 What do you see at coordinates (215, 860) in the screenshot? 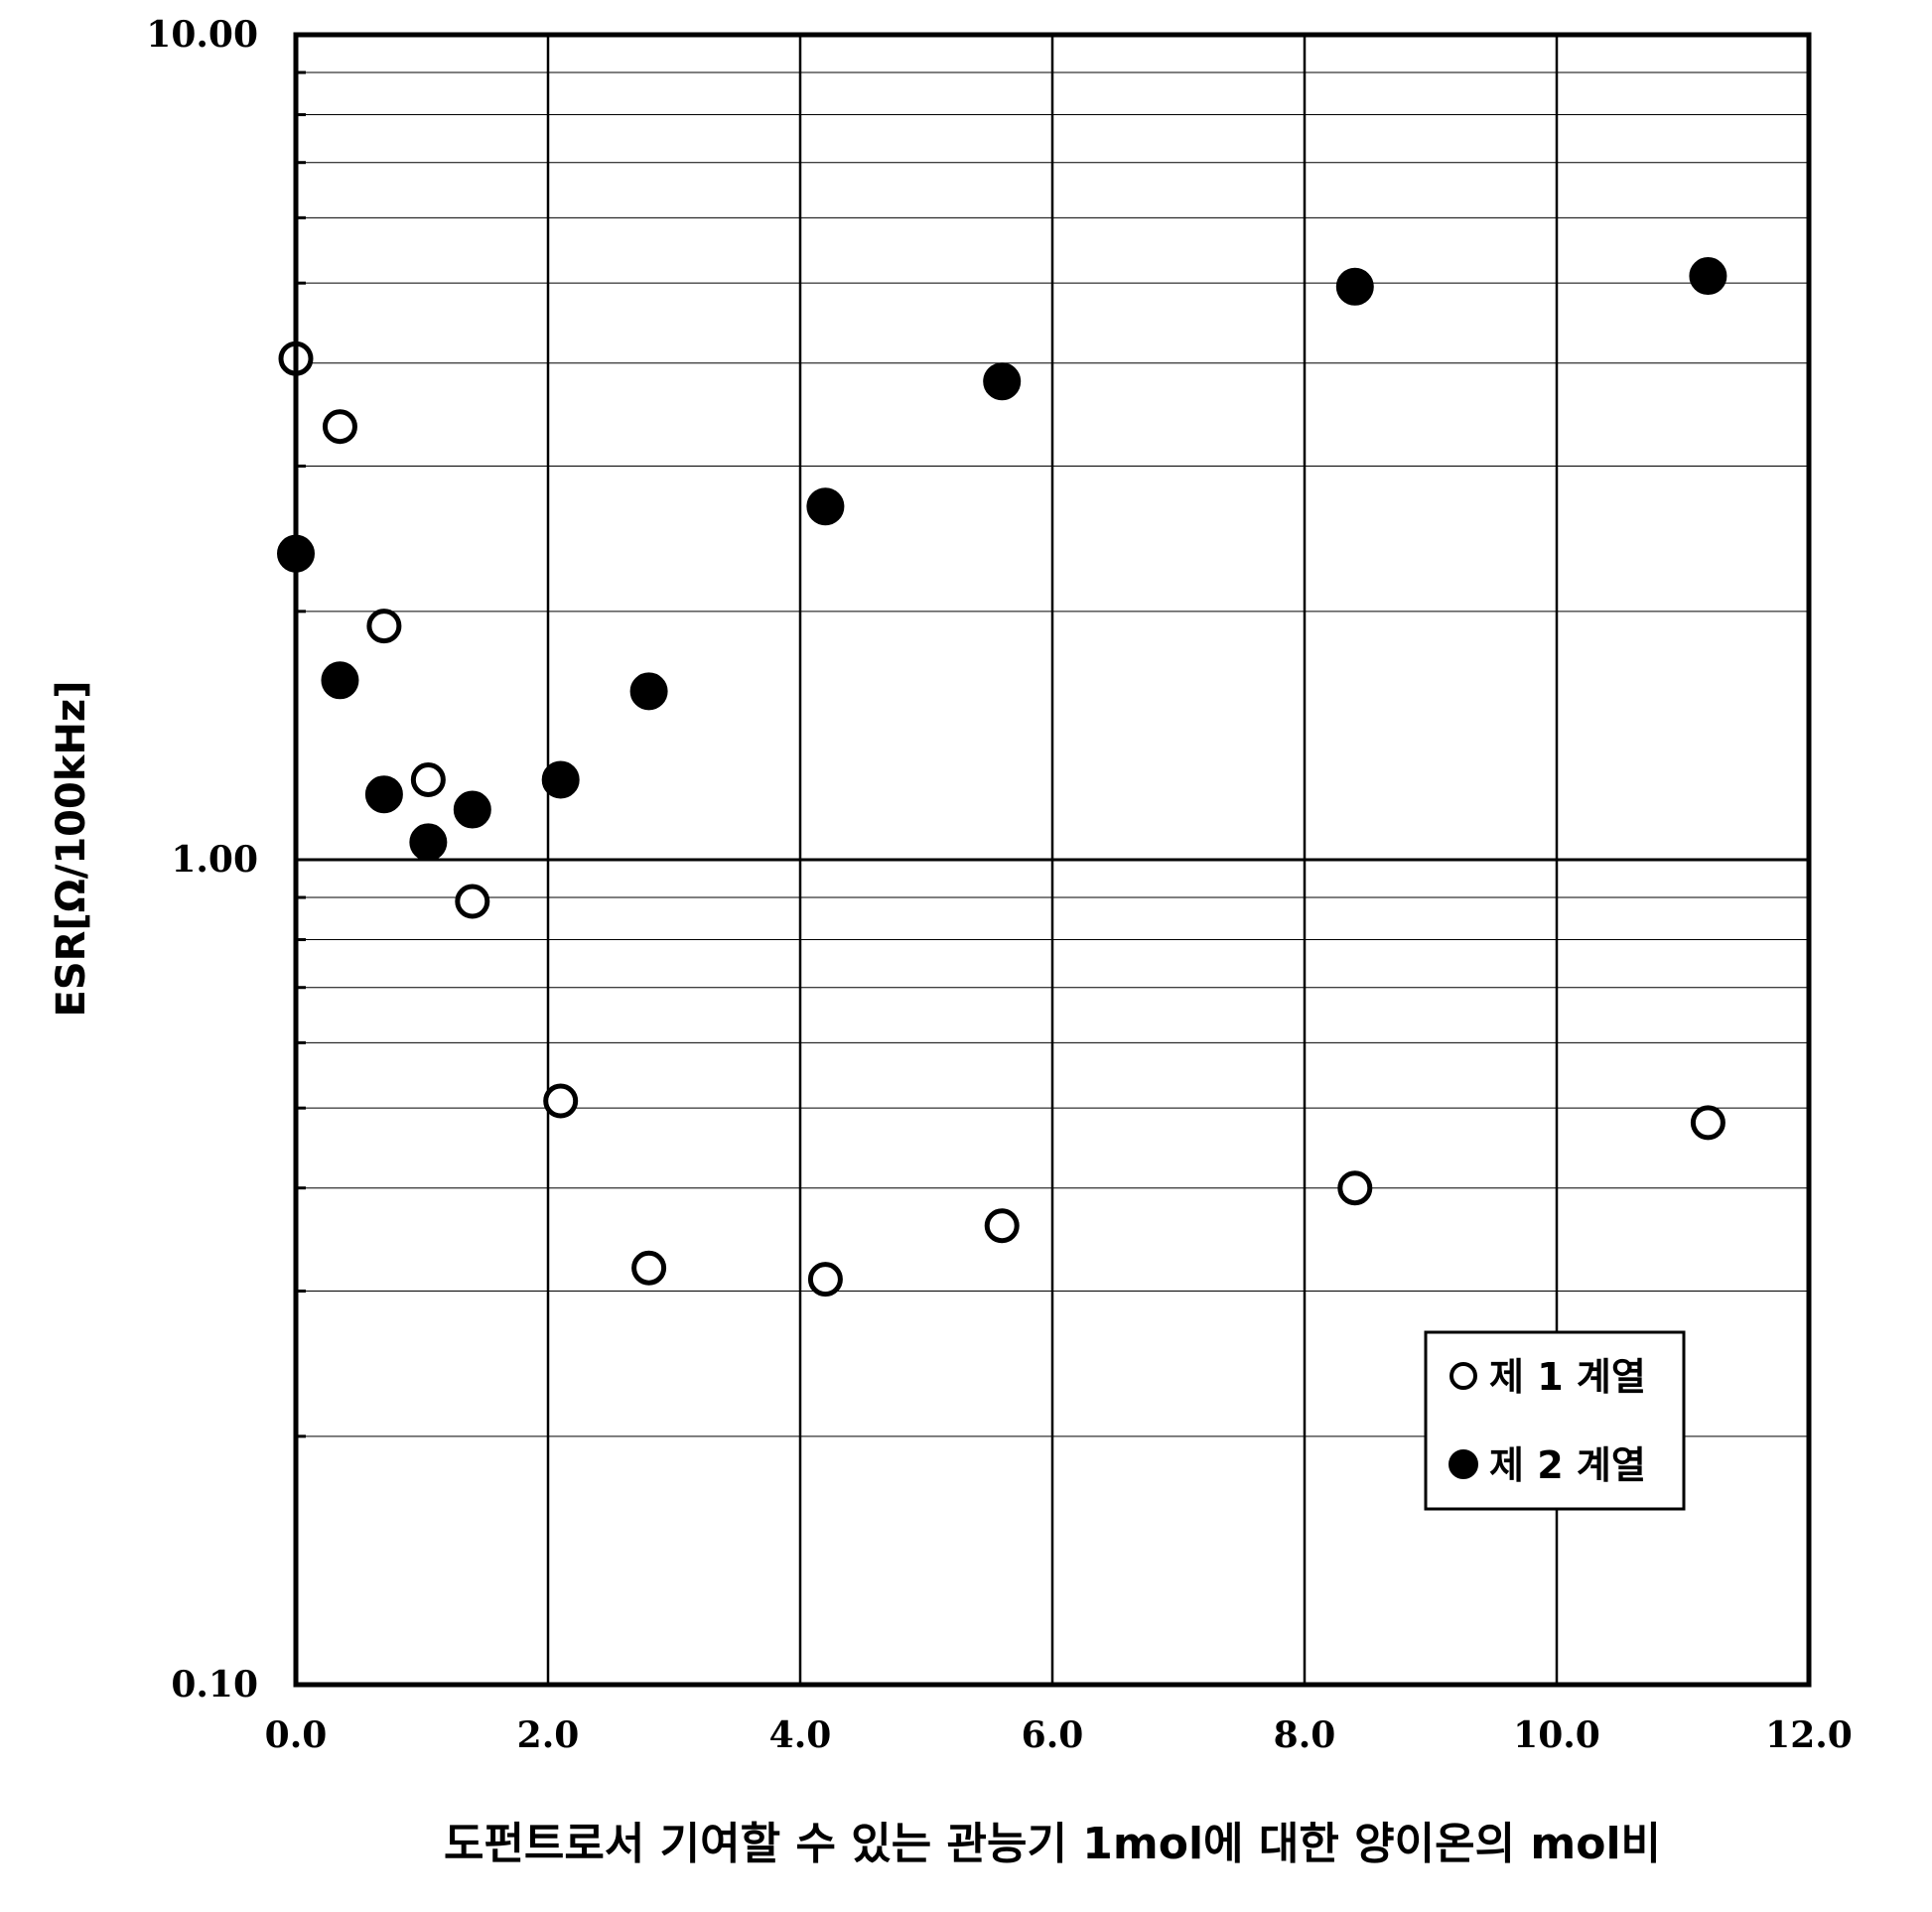
I see `y-tick-label: 1.00` at bounding box center [215, 860].